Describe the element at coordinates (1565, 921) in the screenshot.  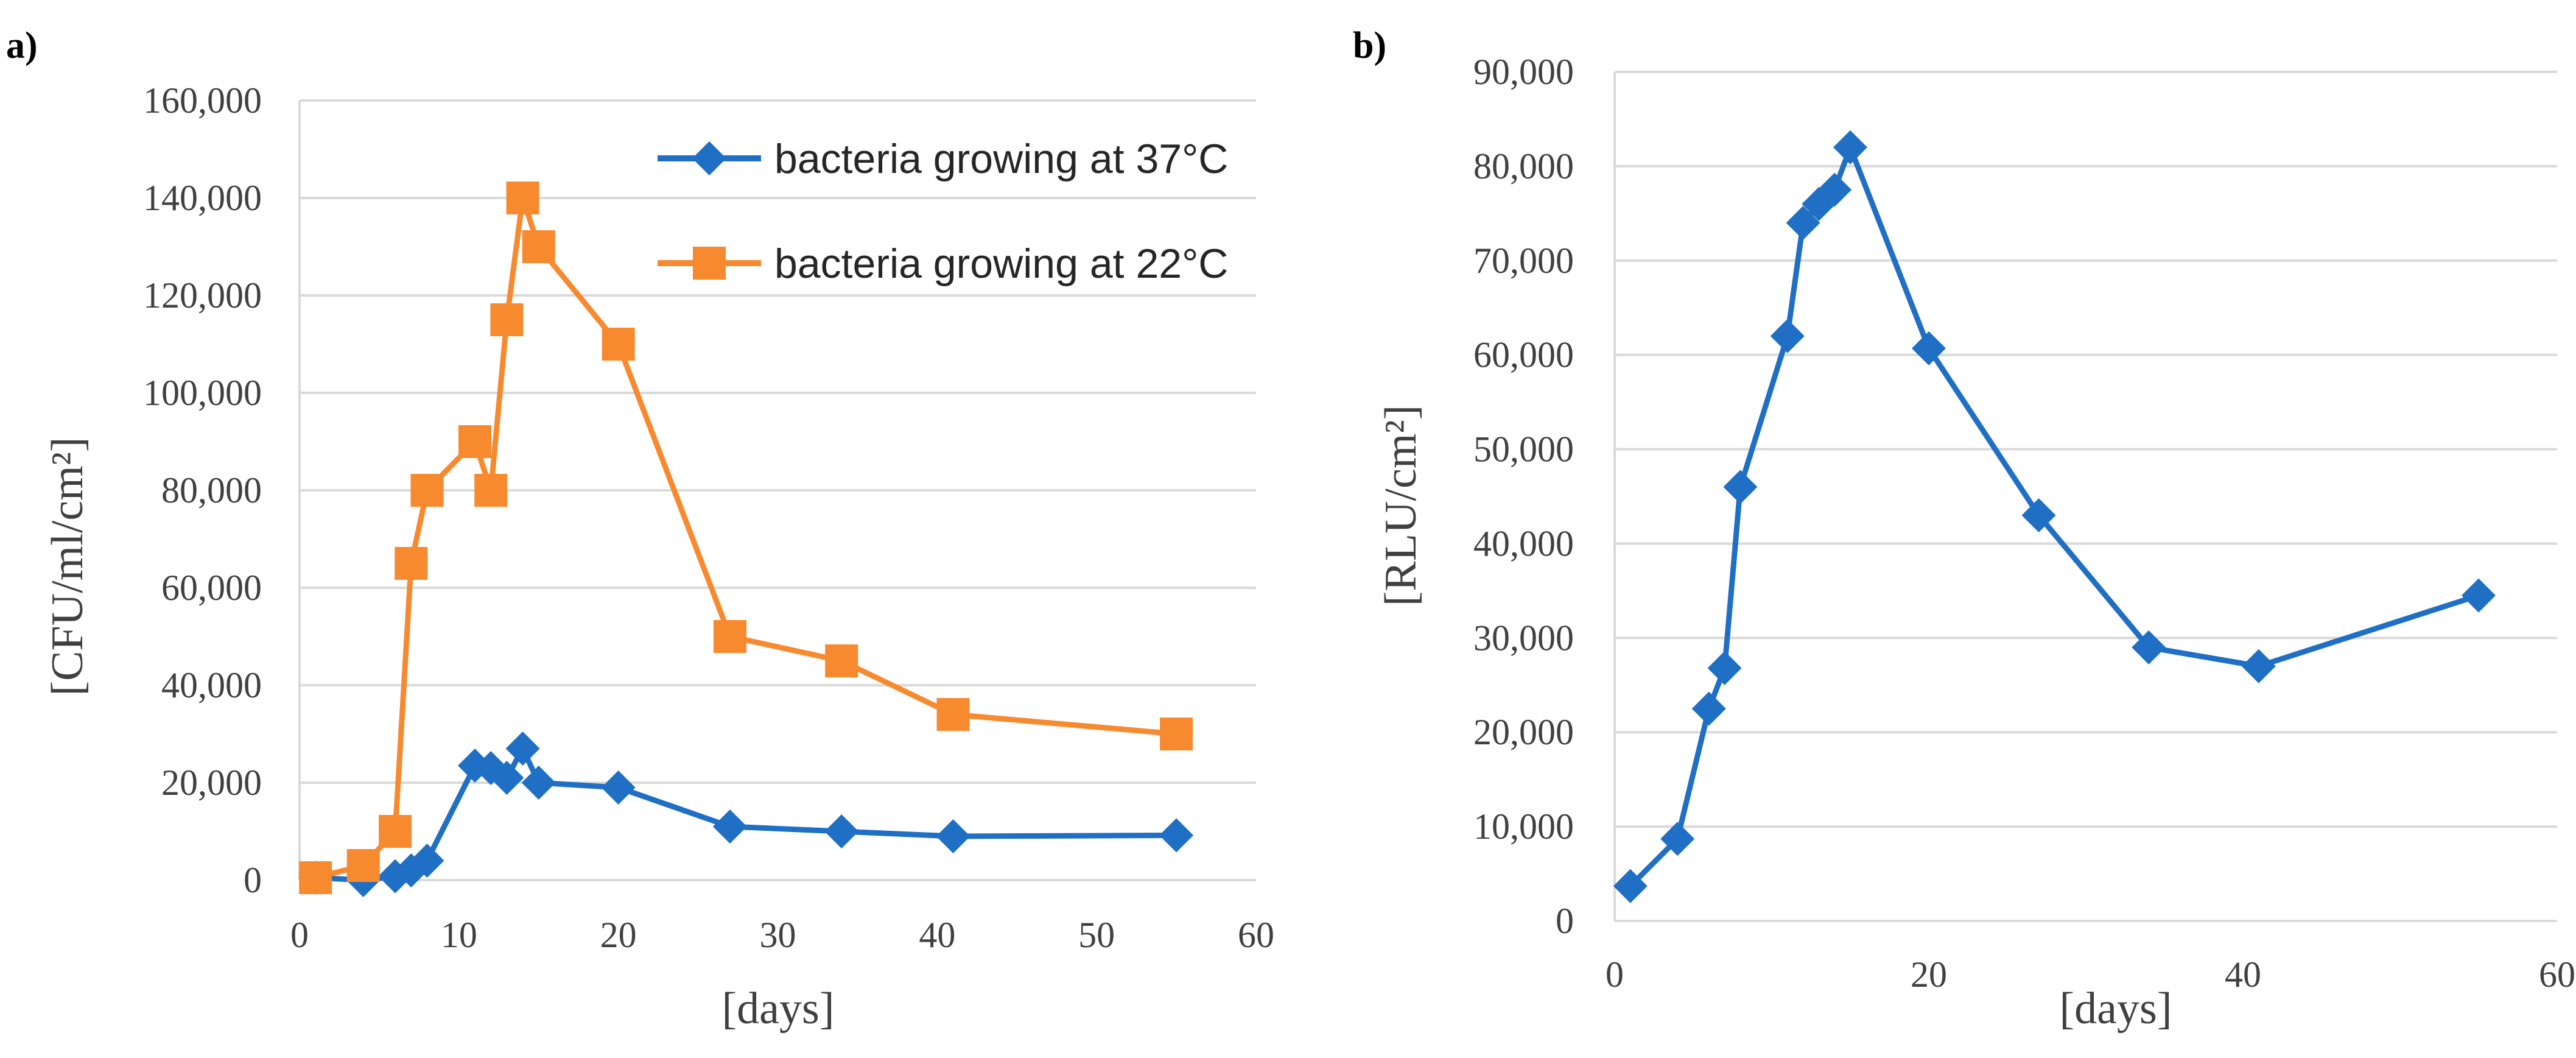
I see `b-y-tick-label: 0` at that location.